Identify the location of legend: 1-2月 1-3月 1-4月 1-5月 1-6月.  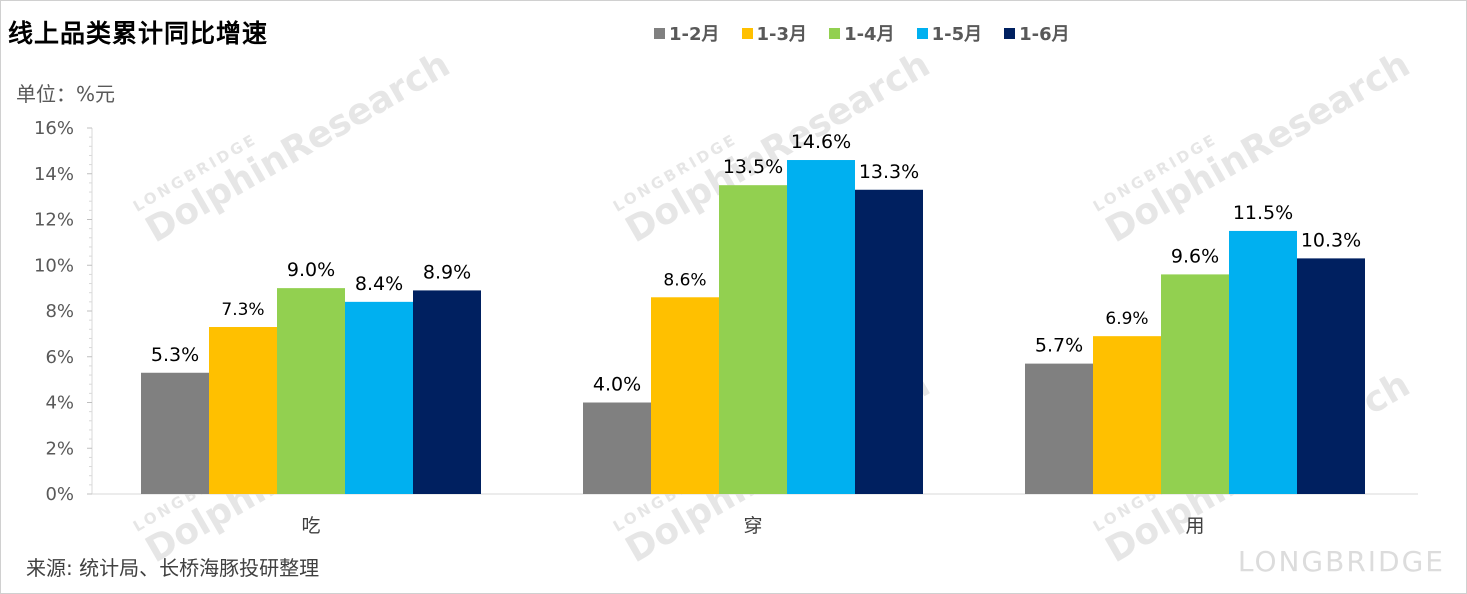
(862, 33).